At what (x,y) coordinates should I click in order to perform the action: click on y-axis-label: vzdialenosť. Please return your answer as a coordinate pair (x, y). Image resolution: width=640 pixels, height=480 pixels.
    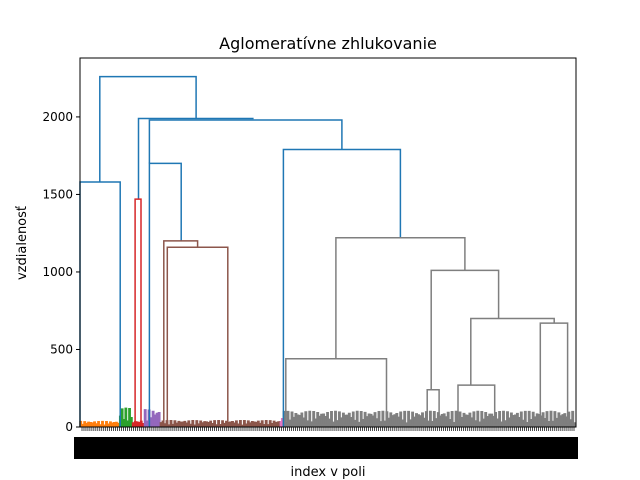
    Looking at the image, I should click on (22, 243).